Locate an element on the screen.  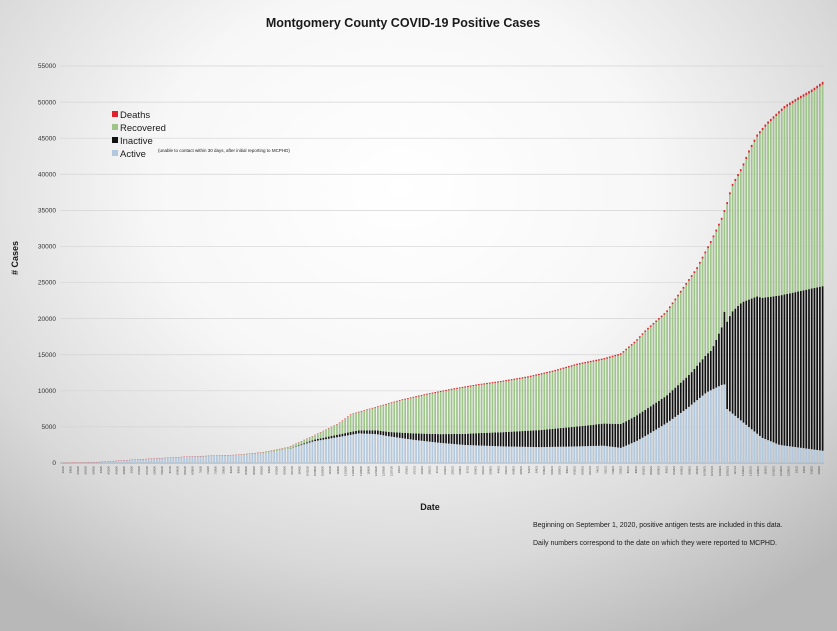
x-tick-label: 1/23/22 is located at coordinates (819, 469).